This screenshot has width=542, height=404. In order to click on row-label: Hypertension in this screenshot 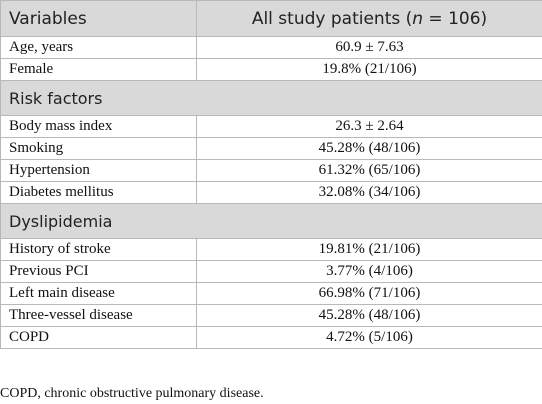, I will do `click(98, 170)`.